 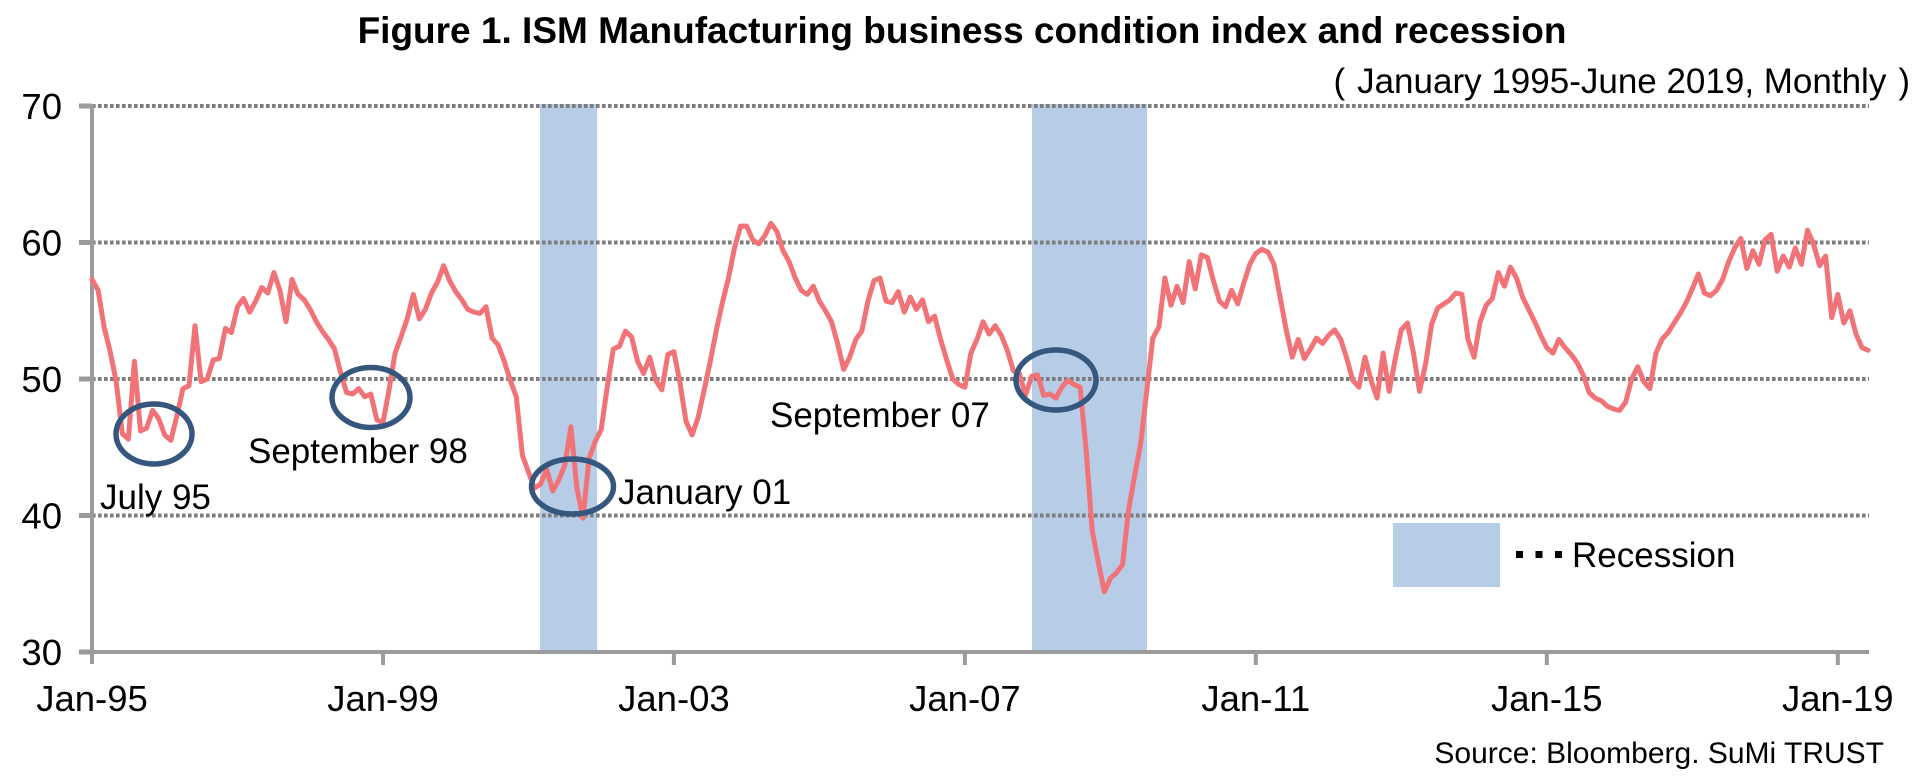 I want to click on svg-text: Recession, so click(x=1653, y=555).